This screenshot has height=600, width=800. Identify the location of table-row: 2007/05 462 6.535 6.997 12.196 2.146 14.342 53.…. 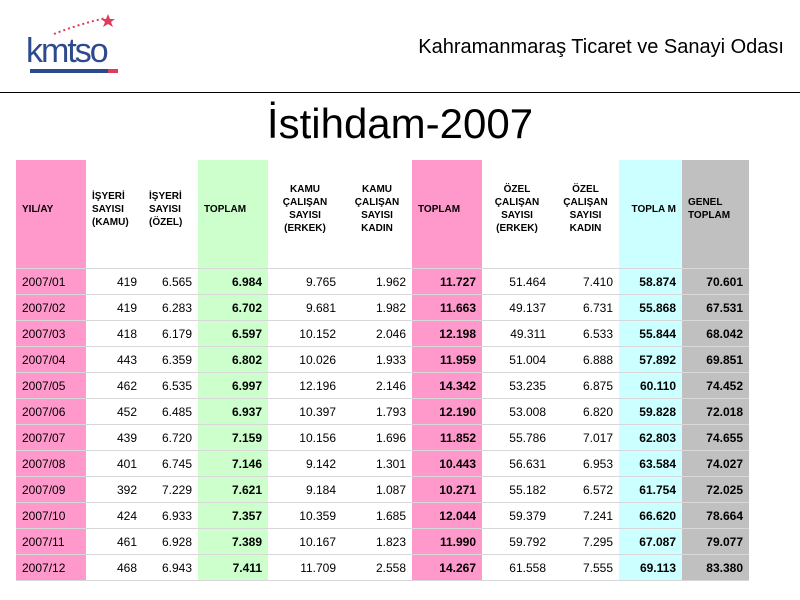
(382, 385).